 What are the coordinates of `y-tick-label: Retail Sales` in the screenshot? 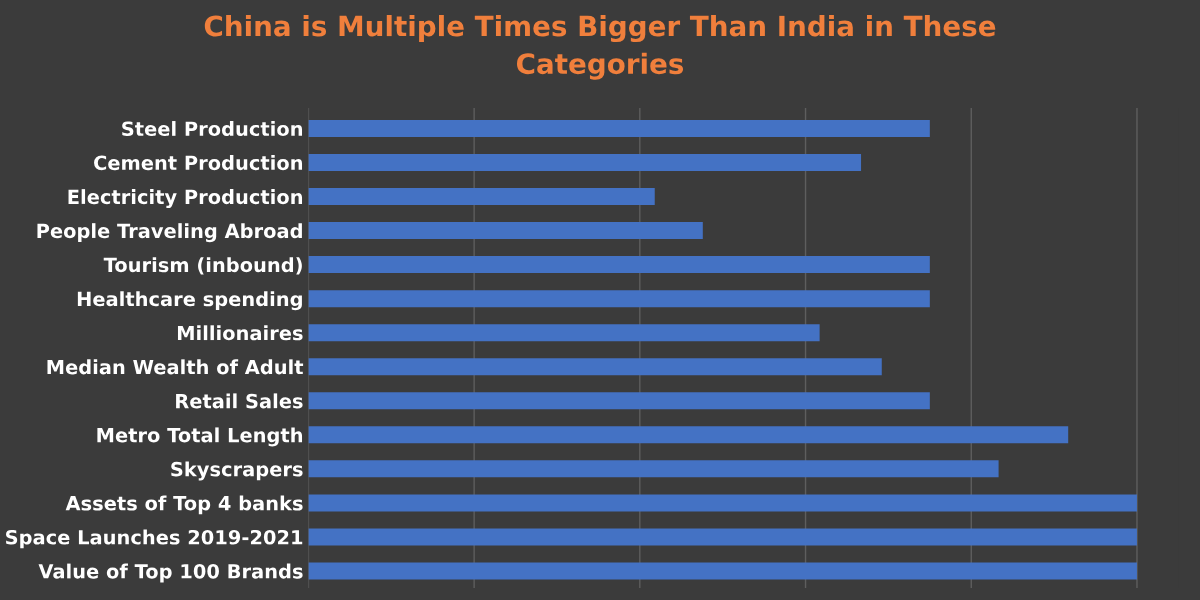 It's located at (239, 401).